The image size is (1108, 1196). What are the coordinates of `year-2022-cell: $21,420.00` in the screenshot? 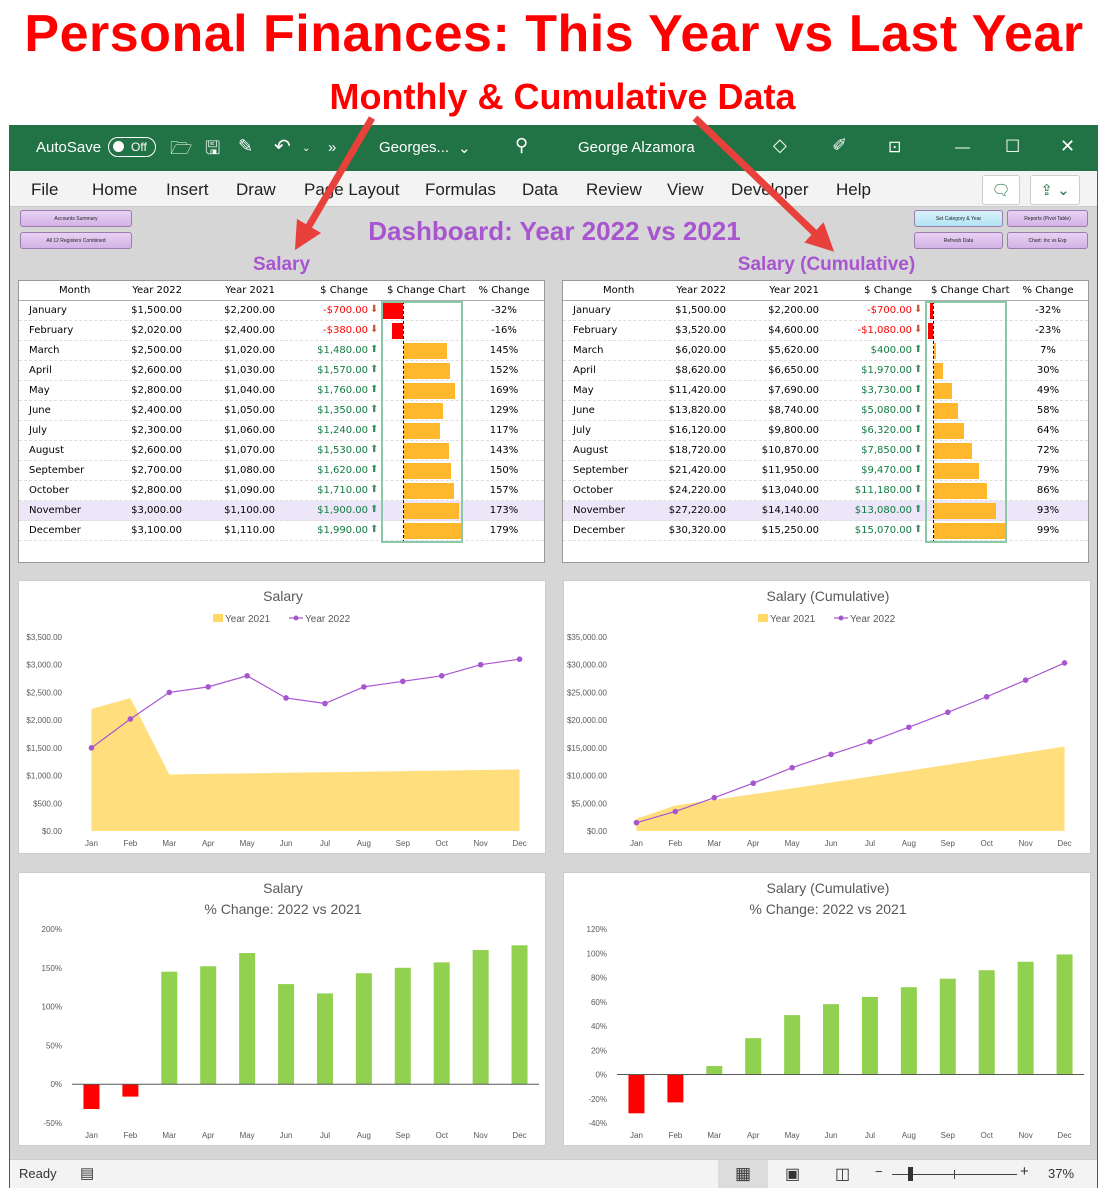 It's located at (697, 470).